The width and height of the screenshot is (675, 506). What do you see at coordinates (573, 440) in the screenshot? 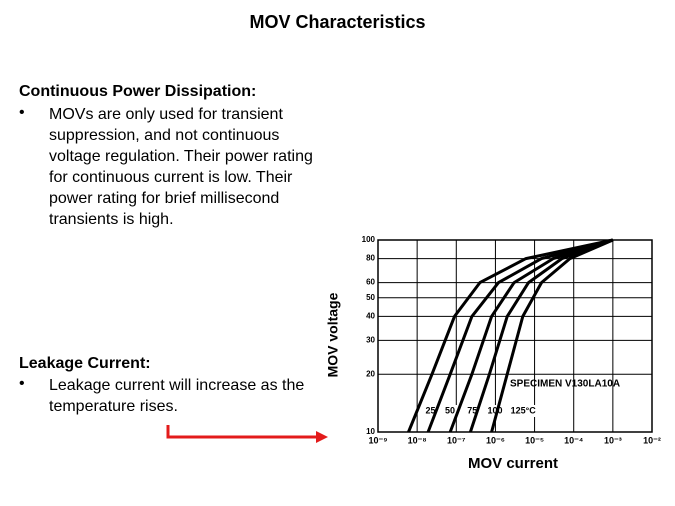
I see `x-tick-label: 10⁻⁴` at bounding box center [573, 440].